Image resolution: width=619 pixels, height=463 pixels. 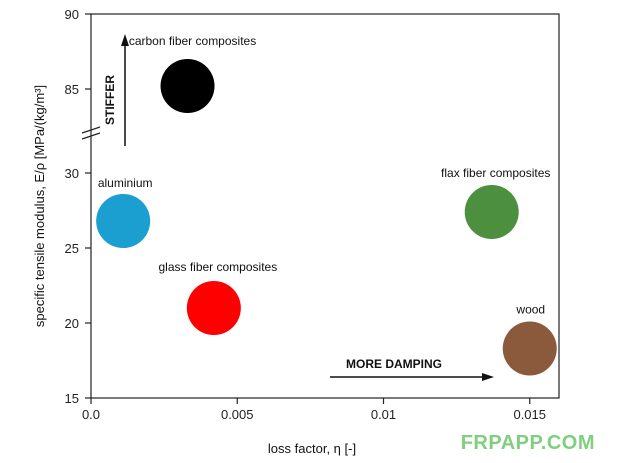 What do you see at coordinates (72, 398) in the screenshot?
I see `y-tick-label: 15` at bounding box center [72, 398].